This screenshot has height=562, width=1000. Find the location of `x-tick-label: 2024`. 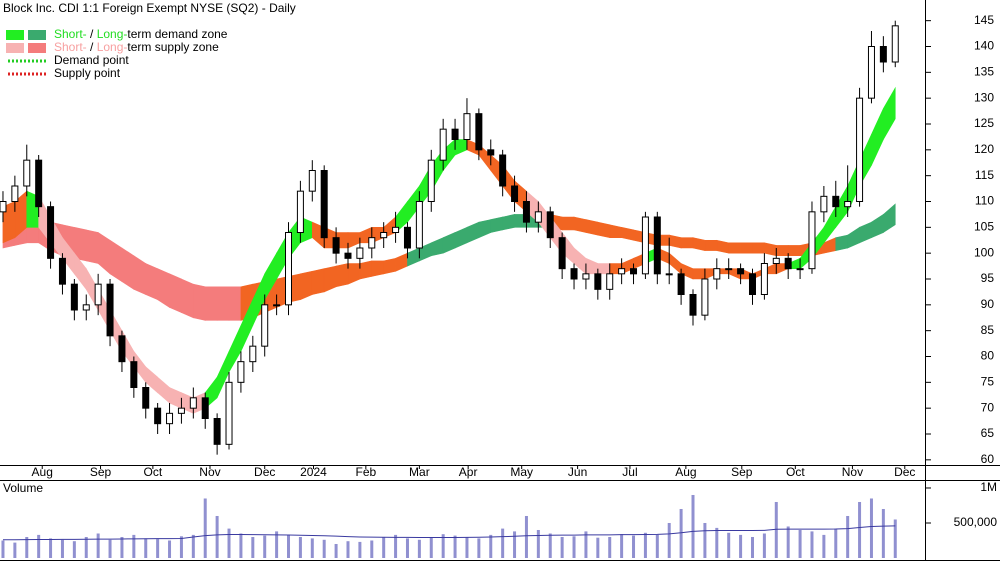

x-tick-label: 2024 is located at coordinates (313, 472).